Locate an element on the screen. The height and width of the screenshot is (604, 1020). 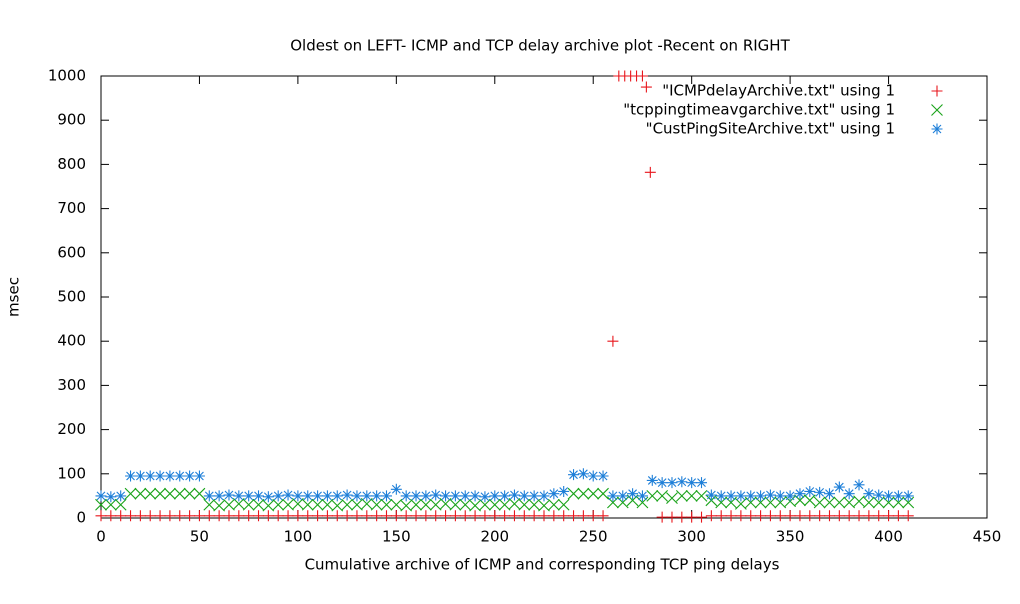
legend-label: "ICMPdelayArchive.txt" using 1 is located at coordinates (778, 91).